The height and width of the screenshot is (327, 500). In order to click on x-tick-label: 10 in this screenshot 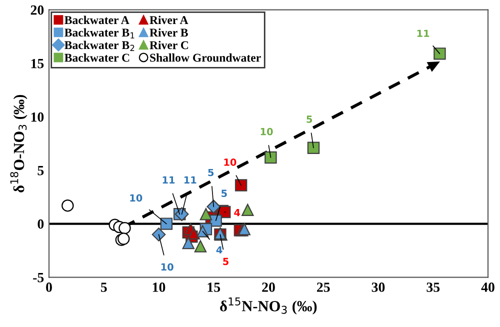, I will do `click(159, 287)`.